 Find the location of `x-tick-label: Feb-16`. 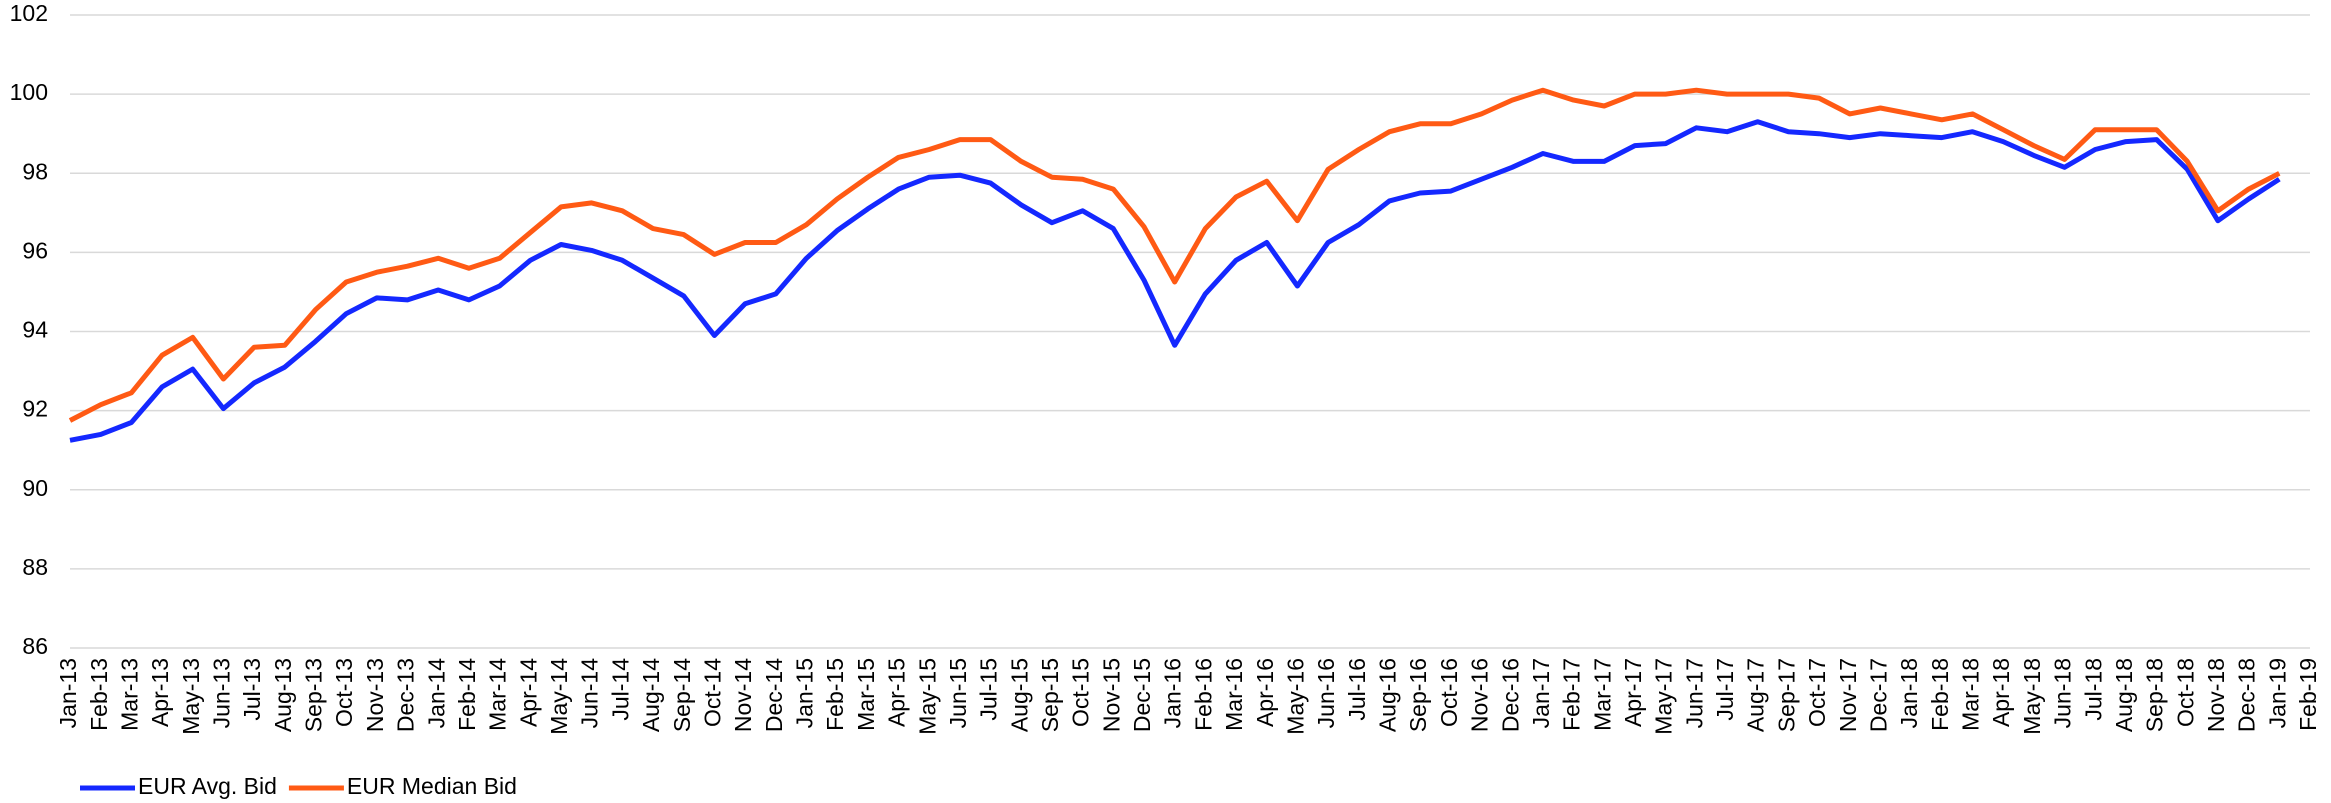

x-tick-label: Feb-16 is located at coordinates (1203, 694).